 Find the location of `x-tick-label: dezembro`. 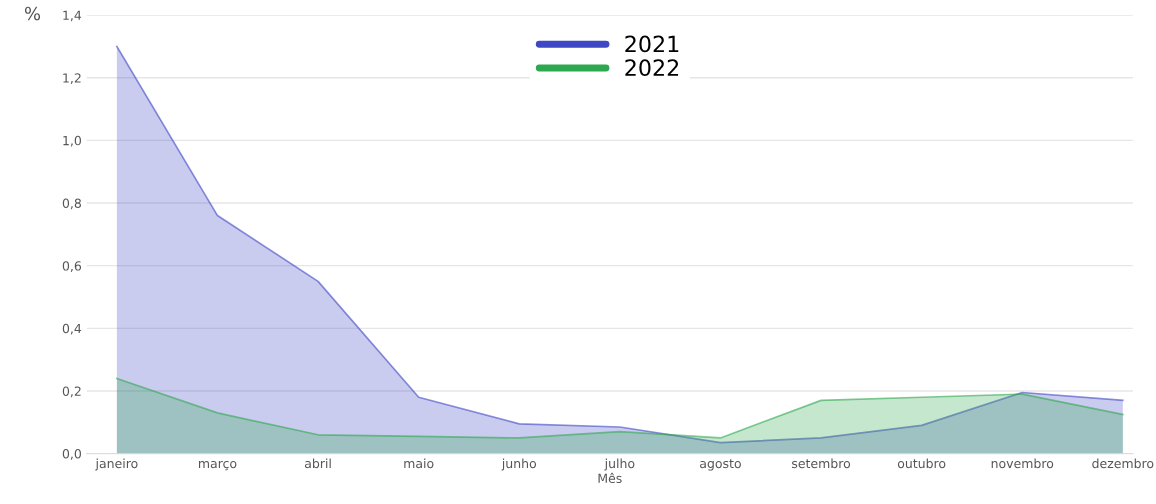

x-tick-label: dezembro is located at coordinates (1123, 463).